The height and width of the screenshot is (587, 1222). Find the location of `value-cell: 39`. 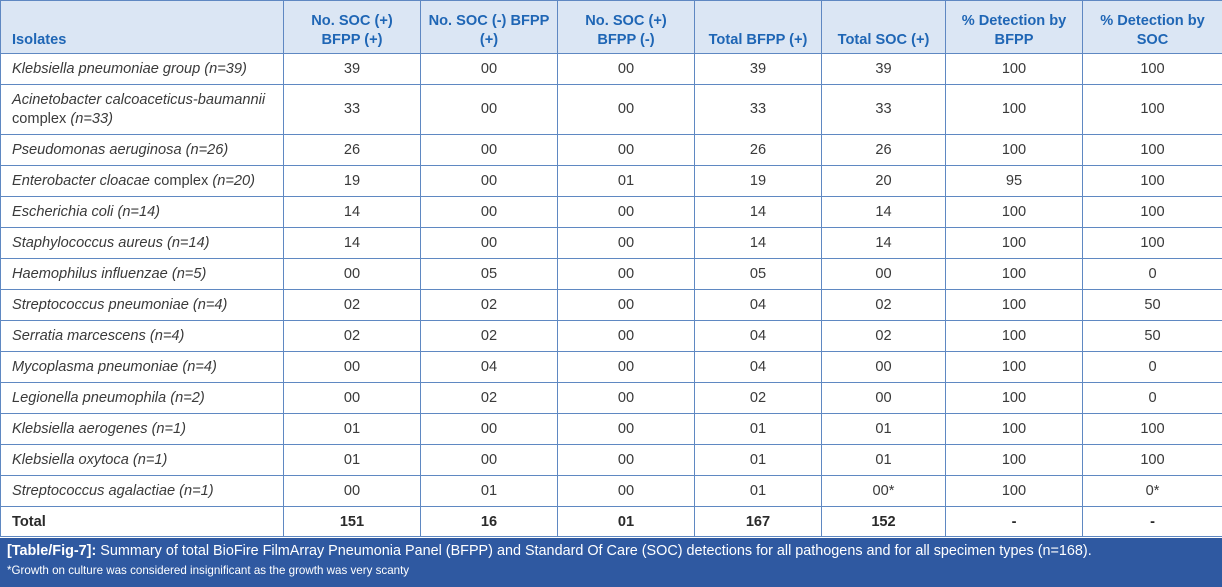

value-cell: 39 is located at coordinates (883, 69).